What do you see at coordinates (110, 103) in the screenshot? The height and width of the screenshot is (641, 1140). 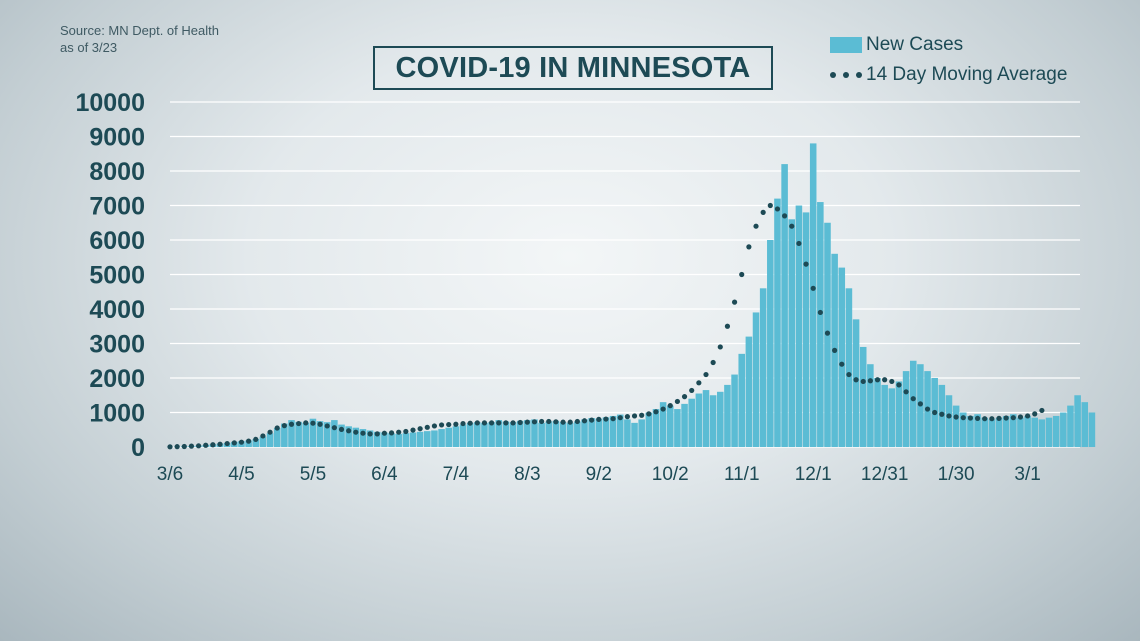 I see `y-tick-label: 10000` at bounding box center [110, 103].